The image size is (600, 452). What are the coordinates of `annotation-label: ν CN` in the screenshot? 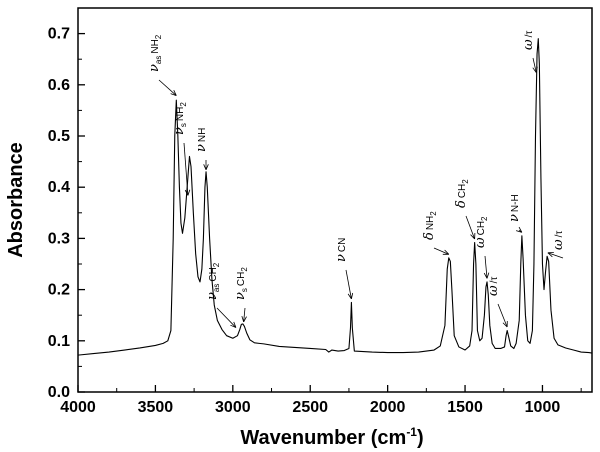 It's located at (341, 250).